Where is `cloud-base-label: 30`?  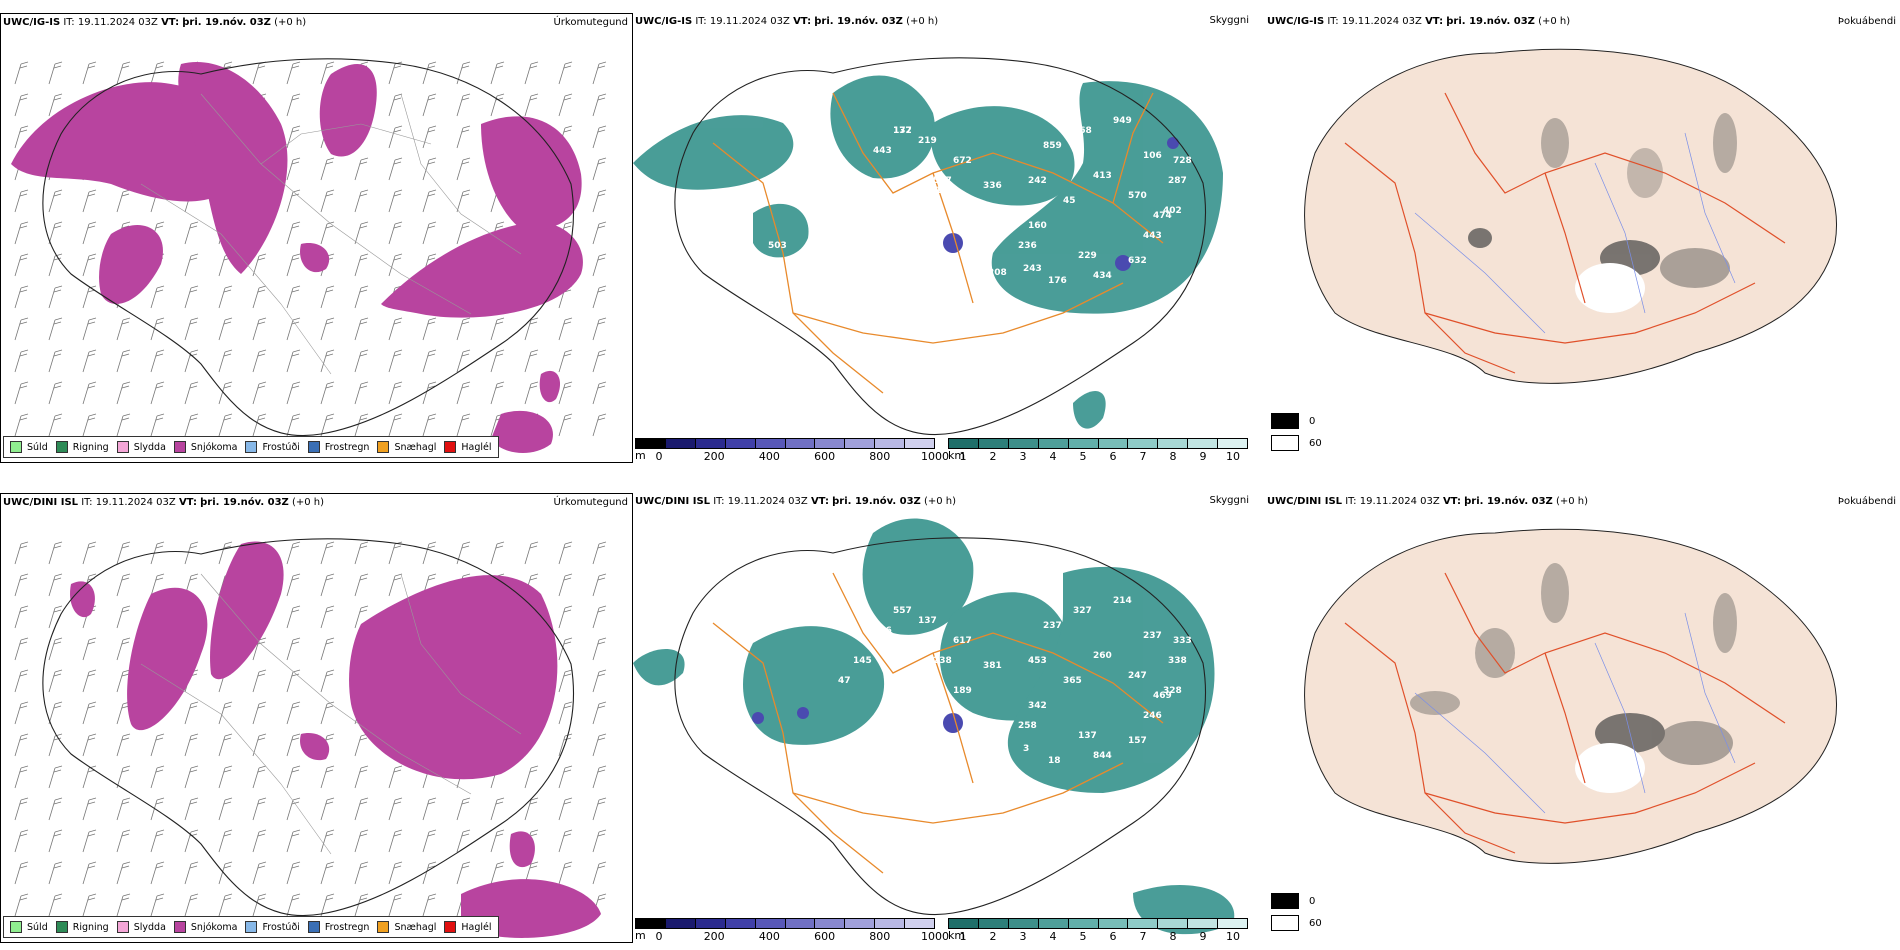
cloud-base-label: 30 is located at coordinates (929, 671).